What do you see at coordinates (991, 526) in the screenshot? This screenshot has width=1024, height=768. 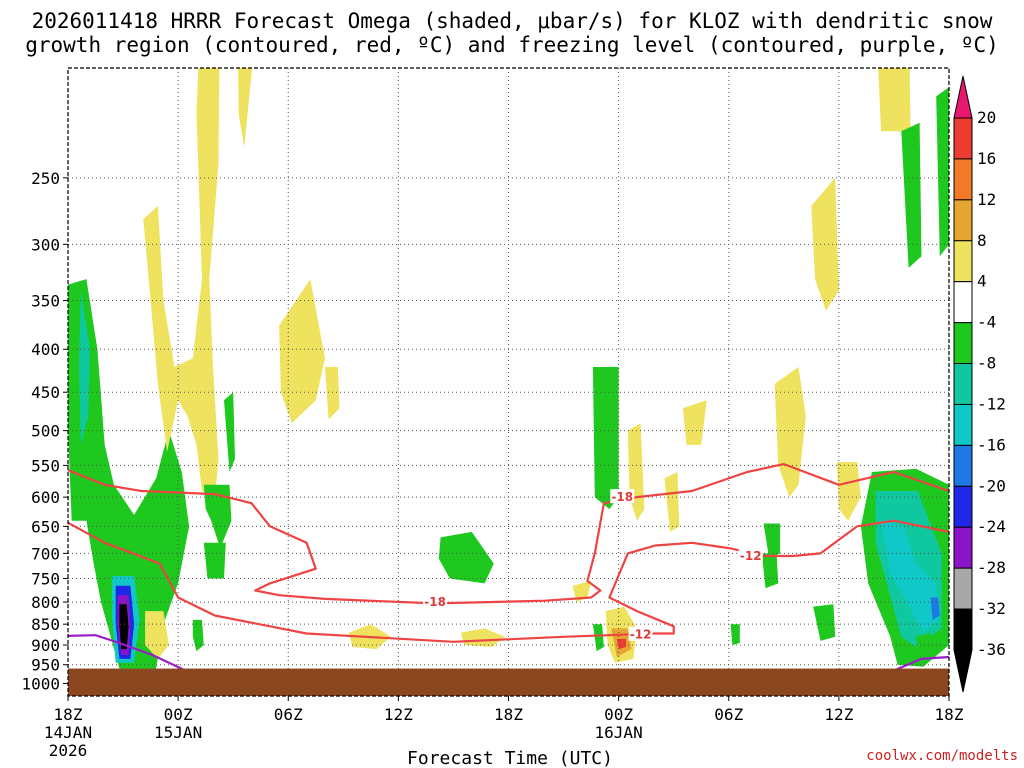 I see `colorbar-label-10: -24` at bounding box center [991, 526].